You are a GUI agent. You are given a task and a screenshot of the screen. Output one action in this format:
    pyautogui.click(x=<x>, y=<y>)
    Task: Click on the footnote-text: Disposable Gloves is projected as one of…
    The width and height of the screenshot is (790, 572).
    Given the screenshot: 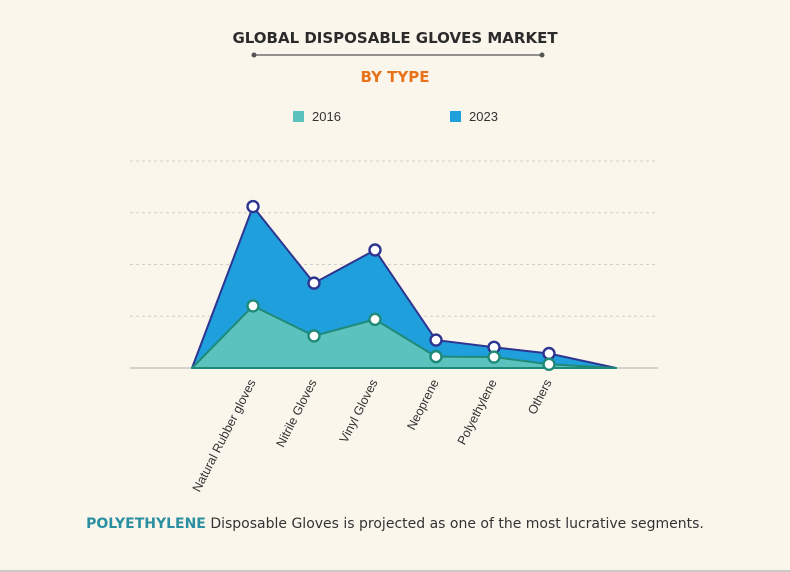 What is the action you would take?
    pyautogui.click(x=454, y=524)
    